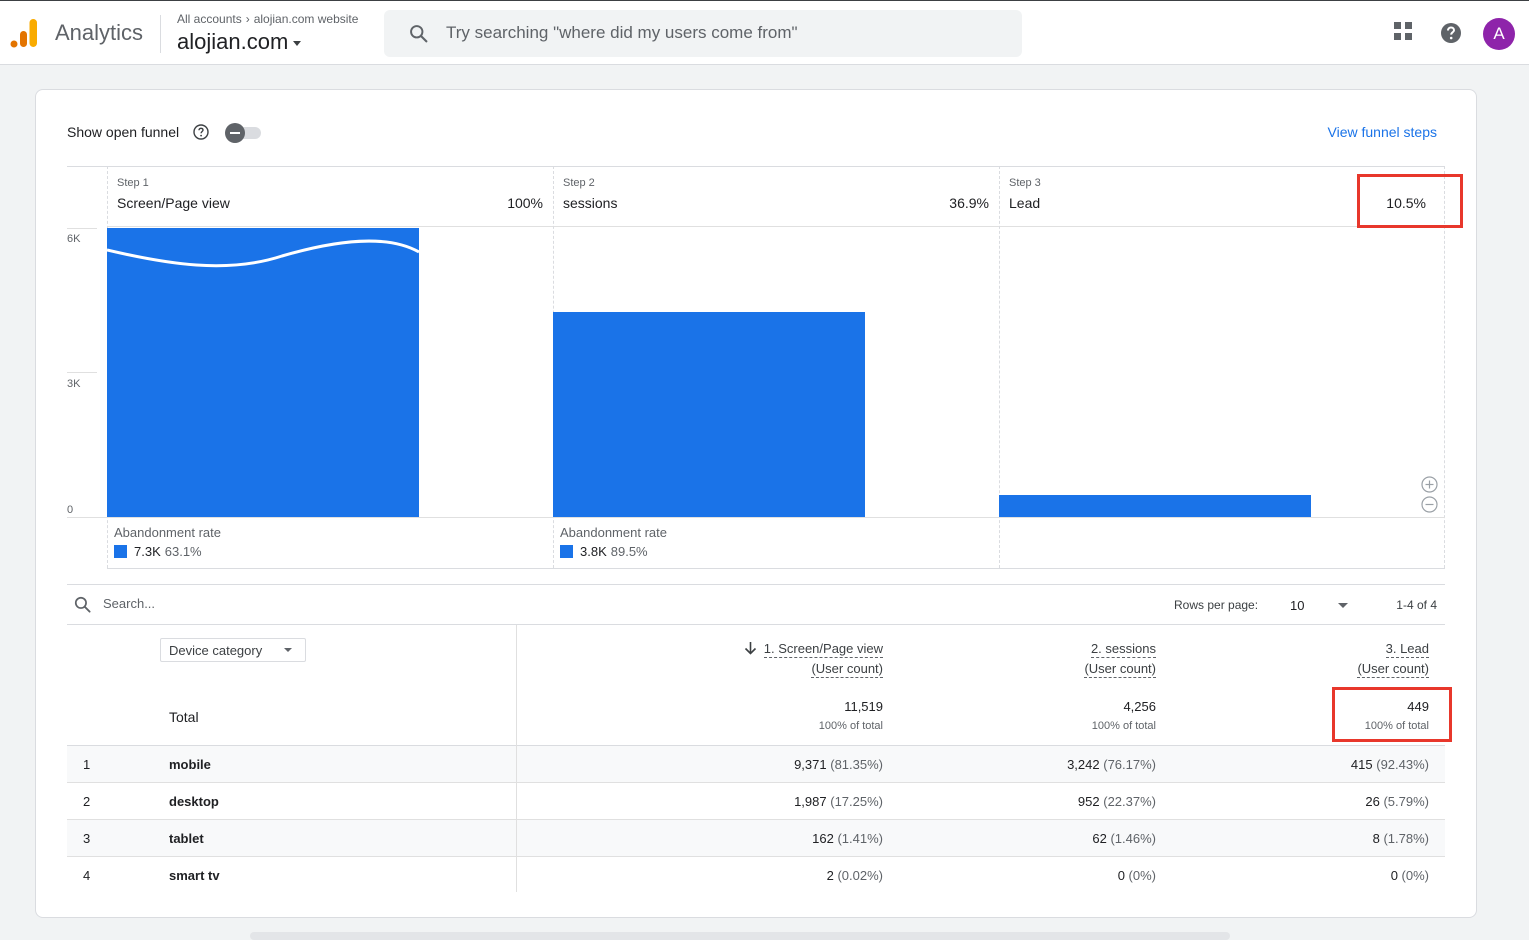 This screenshot has width=1529, height=940. What do you see at coordinates (1116, 801) in the screenshot?
I see `row-value-step-2: 952 (22.37%)` at bounding box center [1116, 801].